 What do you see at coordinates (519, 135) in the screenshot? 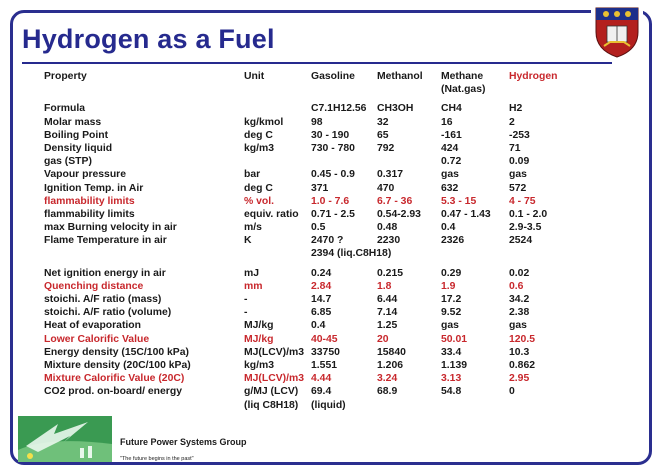
I see `cell-hydrogen: -253` at bounding box center [519, 135].